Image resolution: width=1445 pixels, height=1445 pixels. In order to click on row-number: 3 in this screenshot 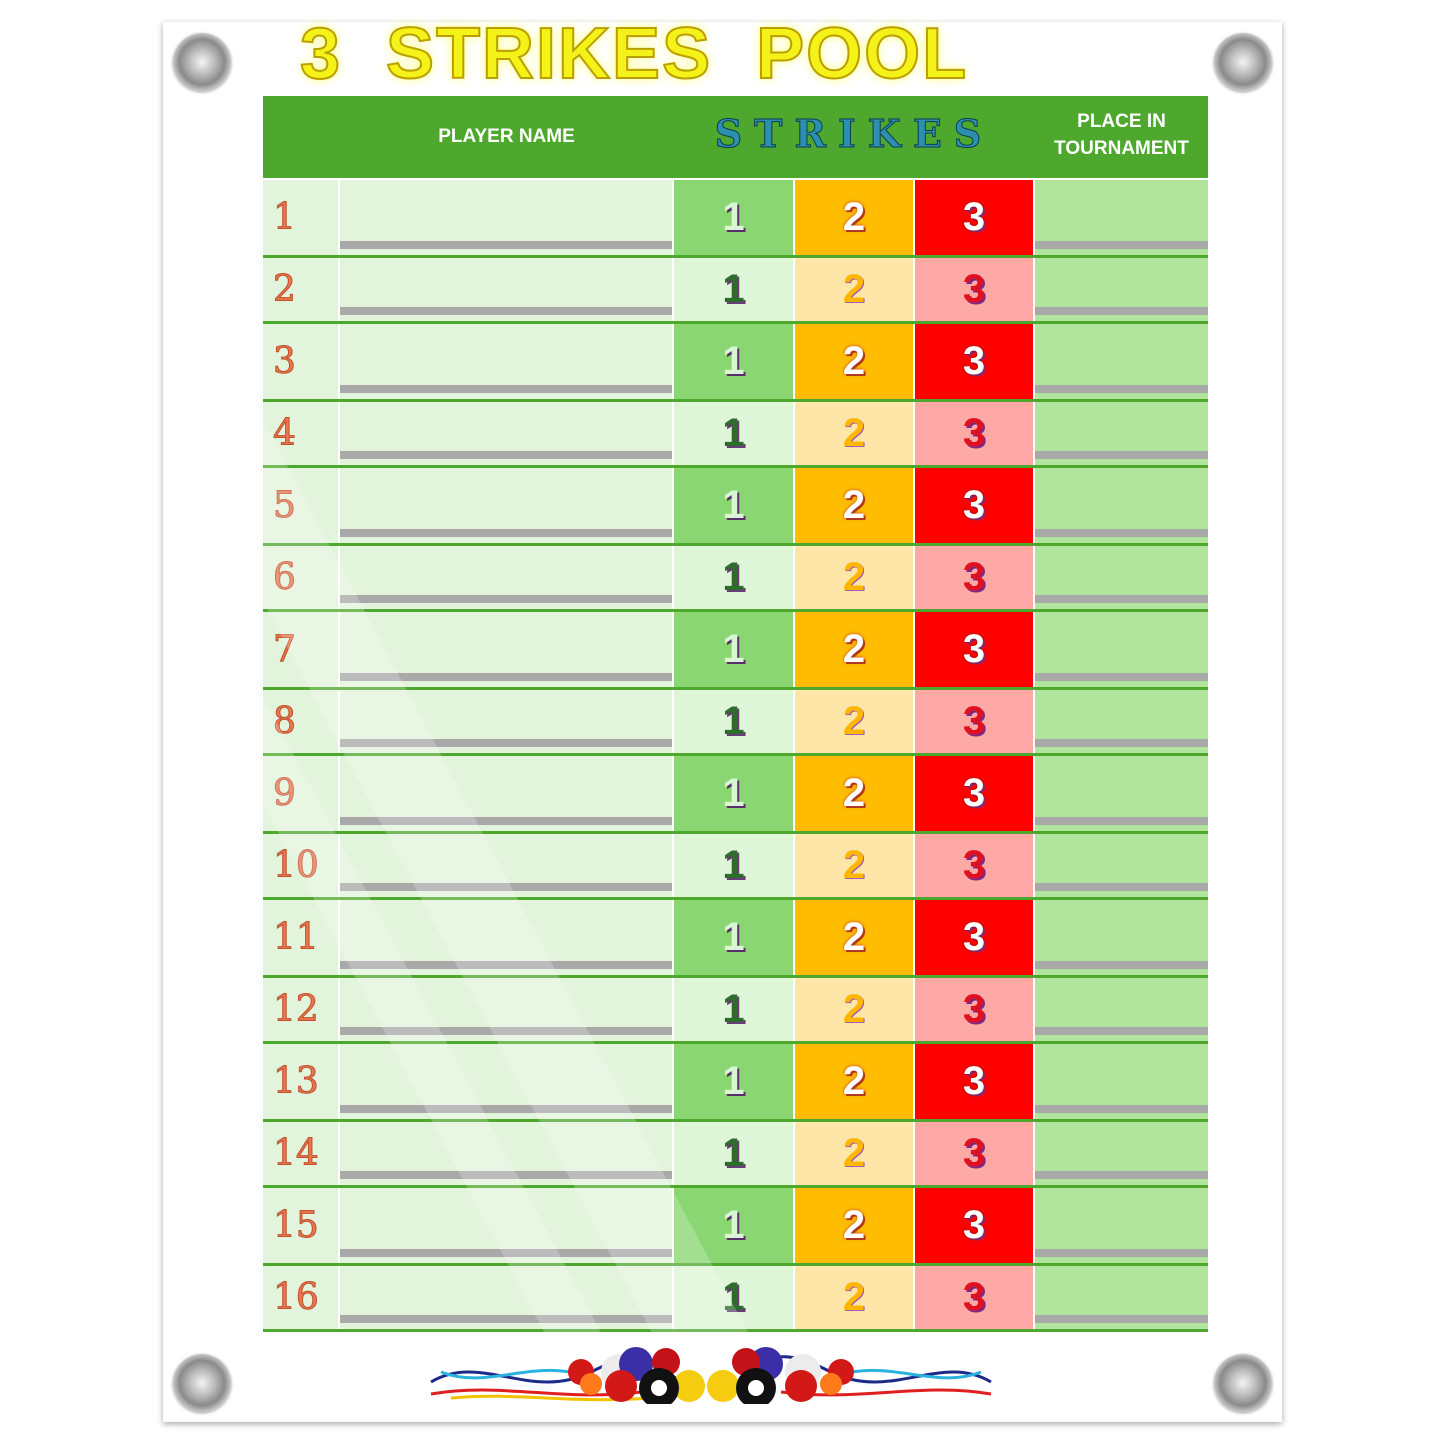, I will do `click(300, 361)`.